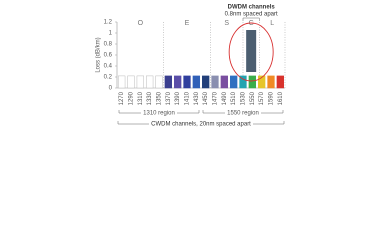  What do you see at coordinates (99, 54) in the screenshot?
I see `y-axis-title: Loss (dB/km)` at bounding box center [99, 54].